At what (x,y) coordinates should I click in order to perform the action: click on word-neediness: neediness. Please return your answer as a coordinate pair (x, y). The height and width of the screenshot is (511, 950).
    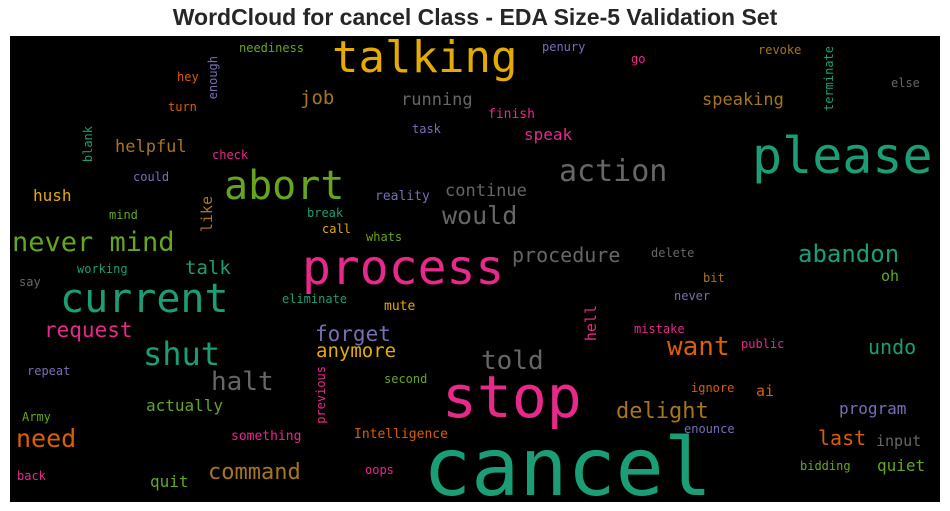
    Looking at the image, I should click on (272, 48).